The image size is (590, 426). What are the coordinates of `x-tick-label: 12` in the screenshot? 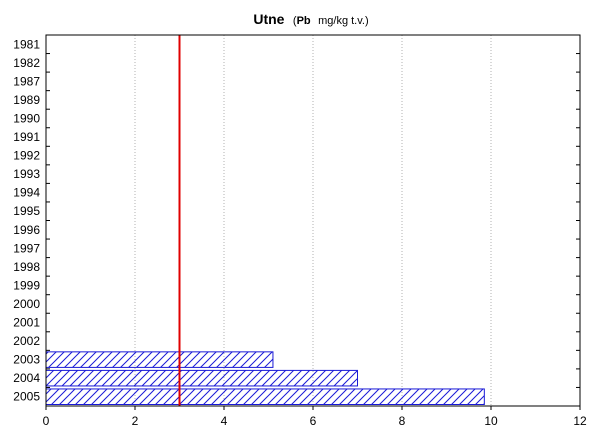 It's located at (580, 420).